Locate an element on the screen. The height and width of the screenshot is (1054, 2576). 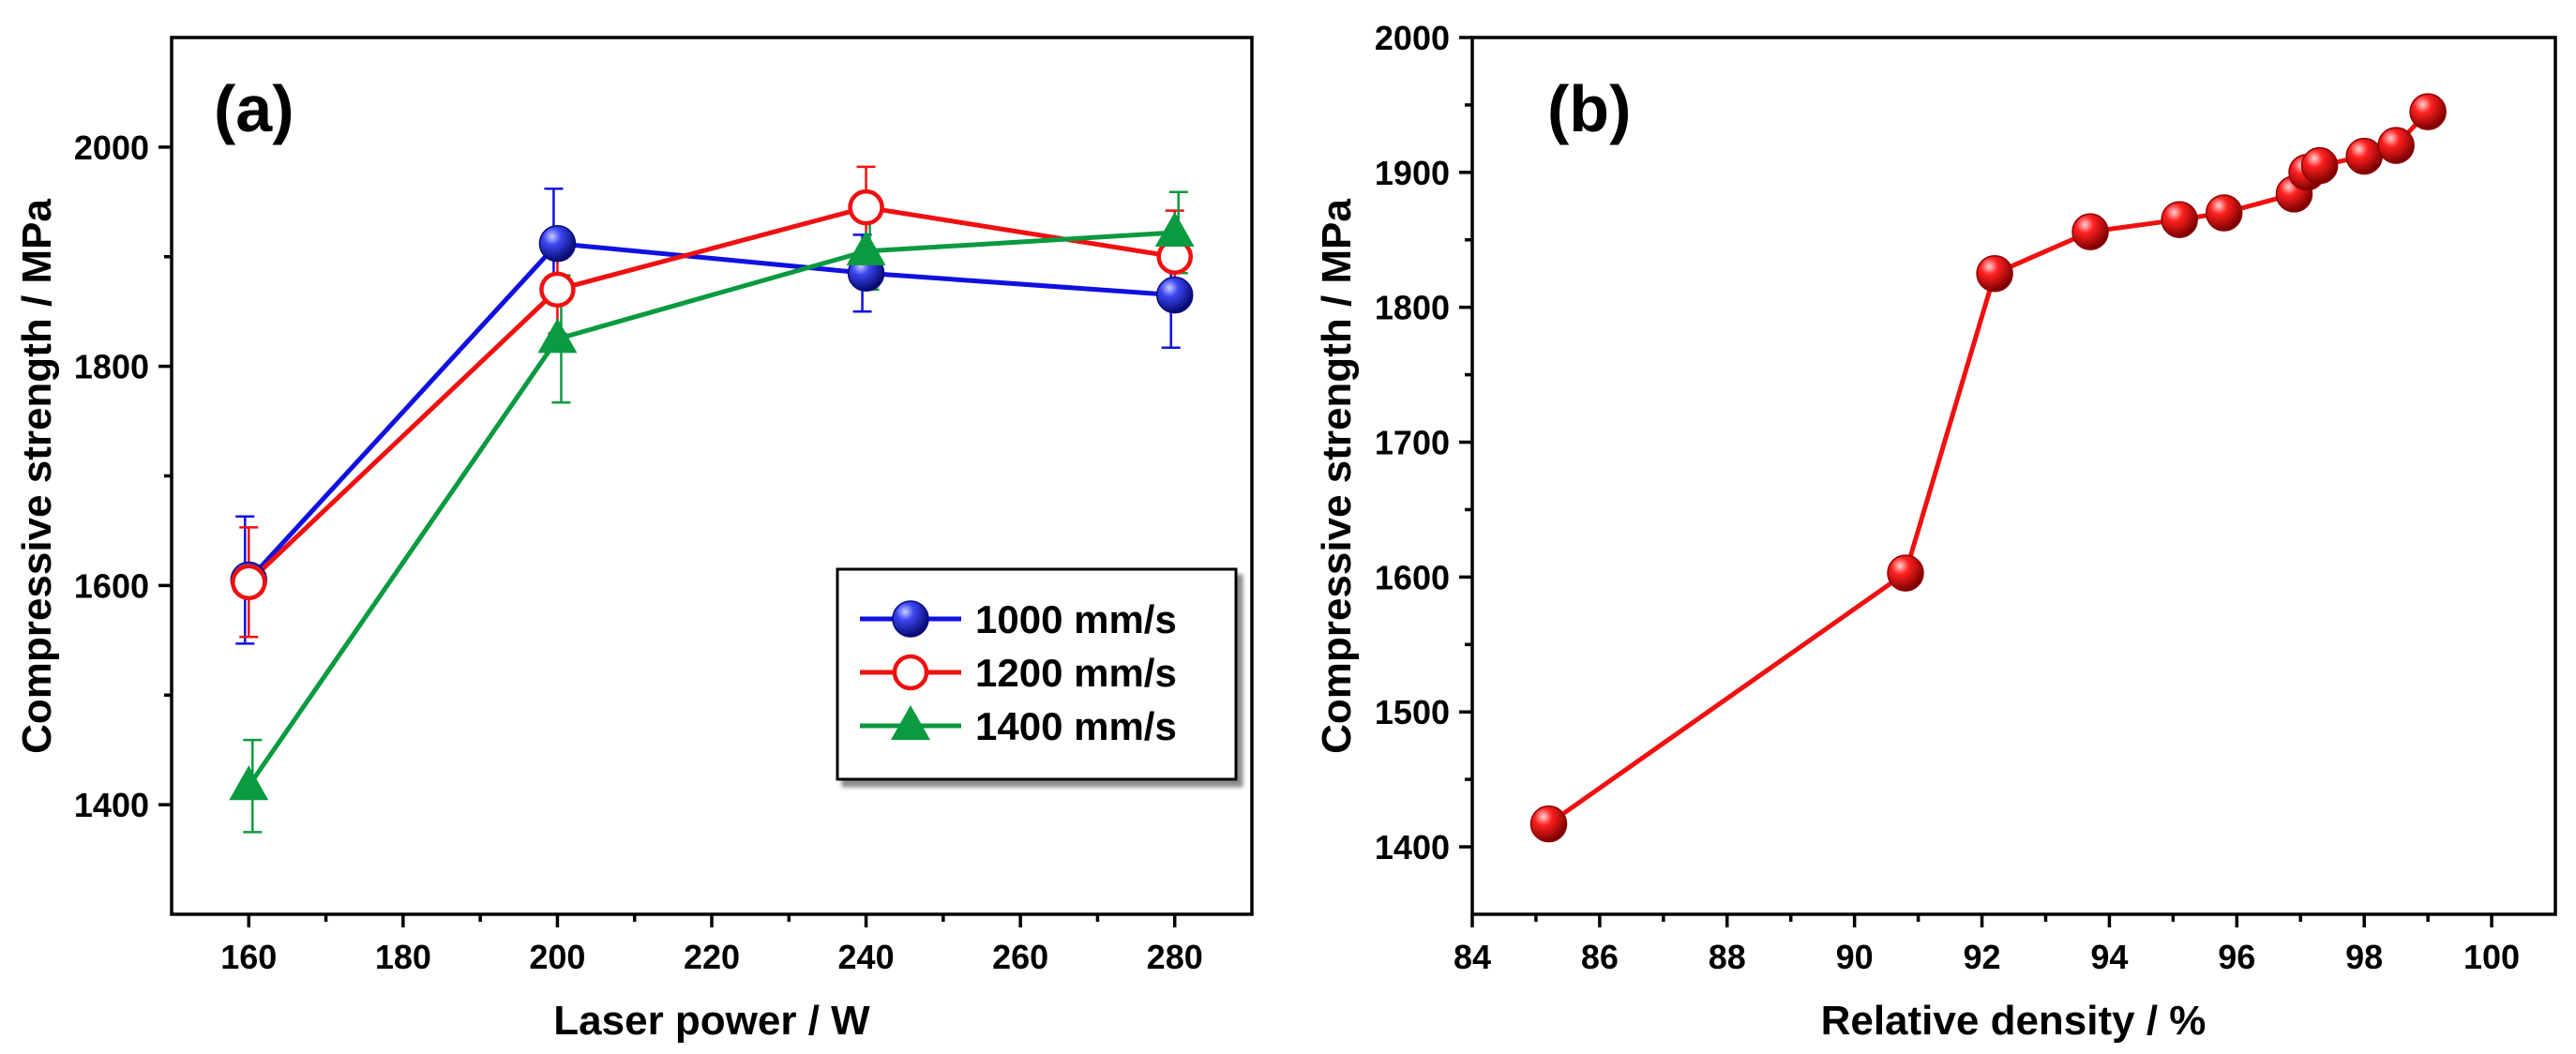
panel-b-y-tick-label: 1400 is located at coordinates (1412, 847).